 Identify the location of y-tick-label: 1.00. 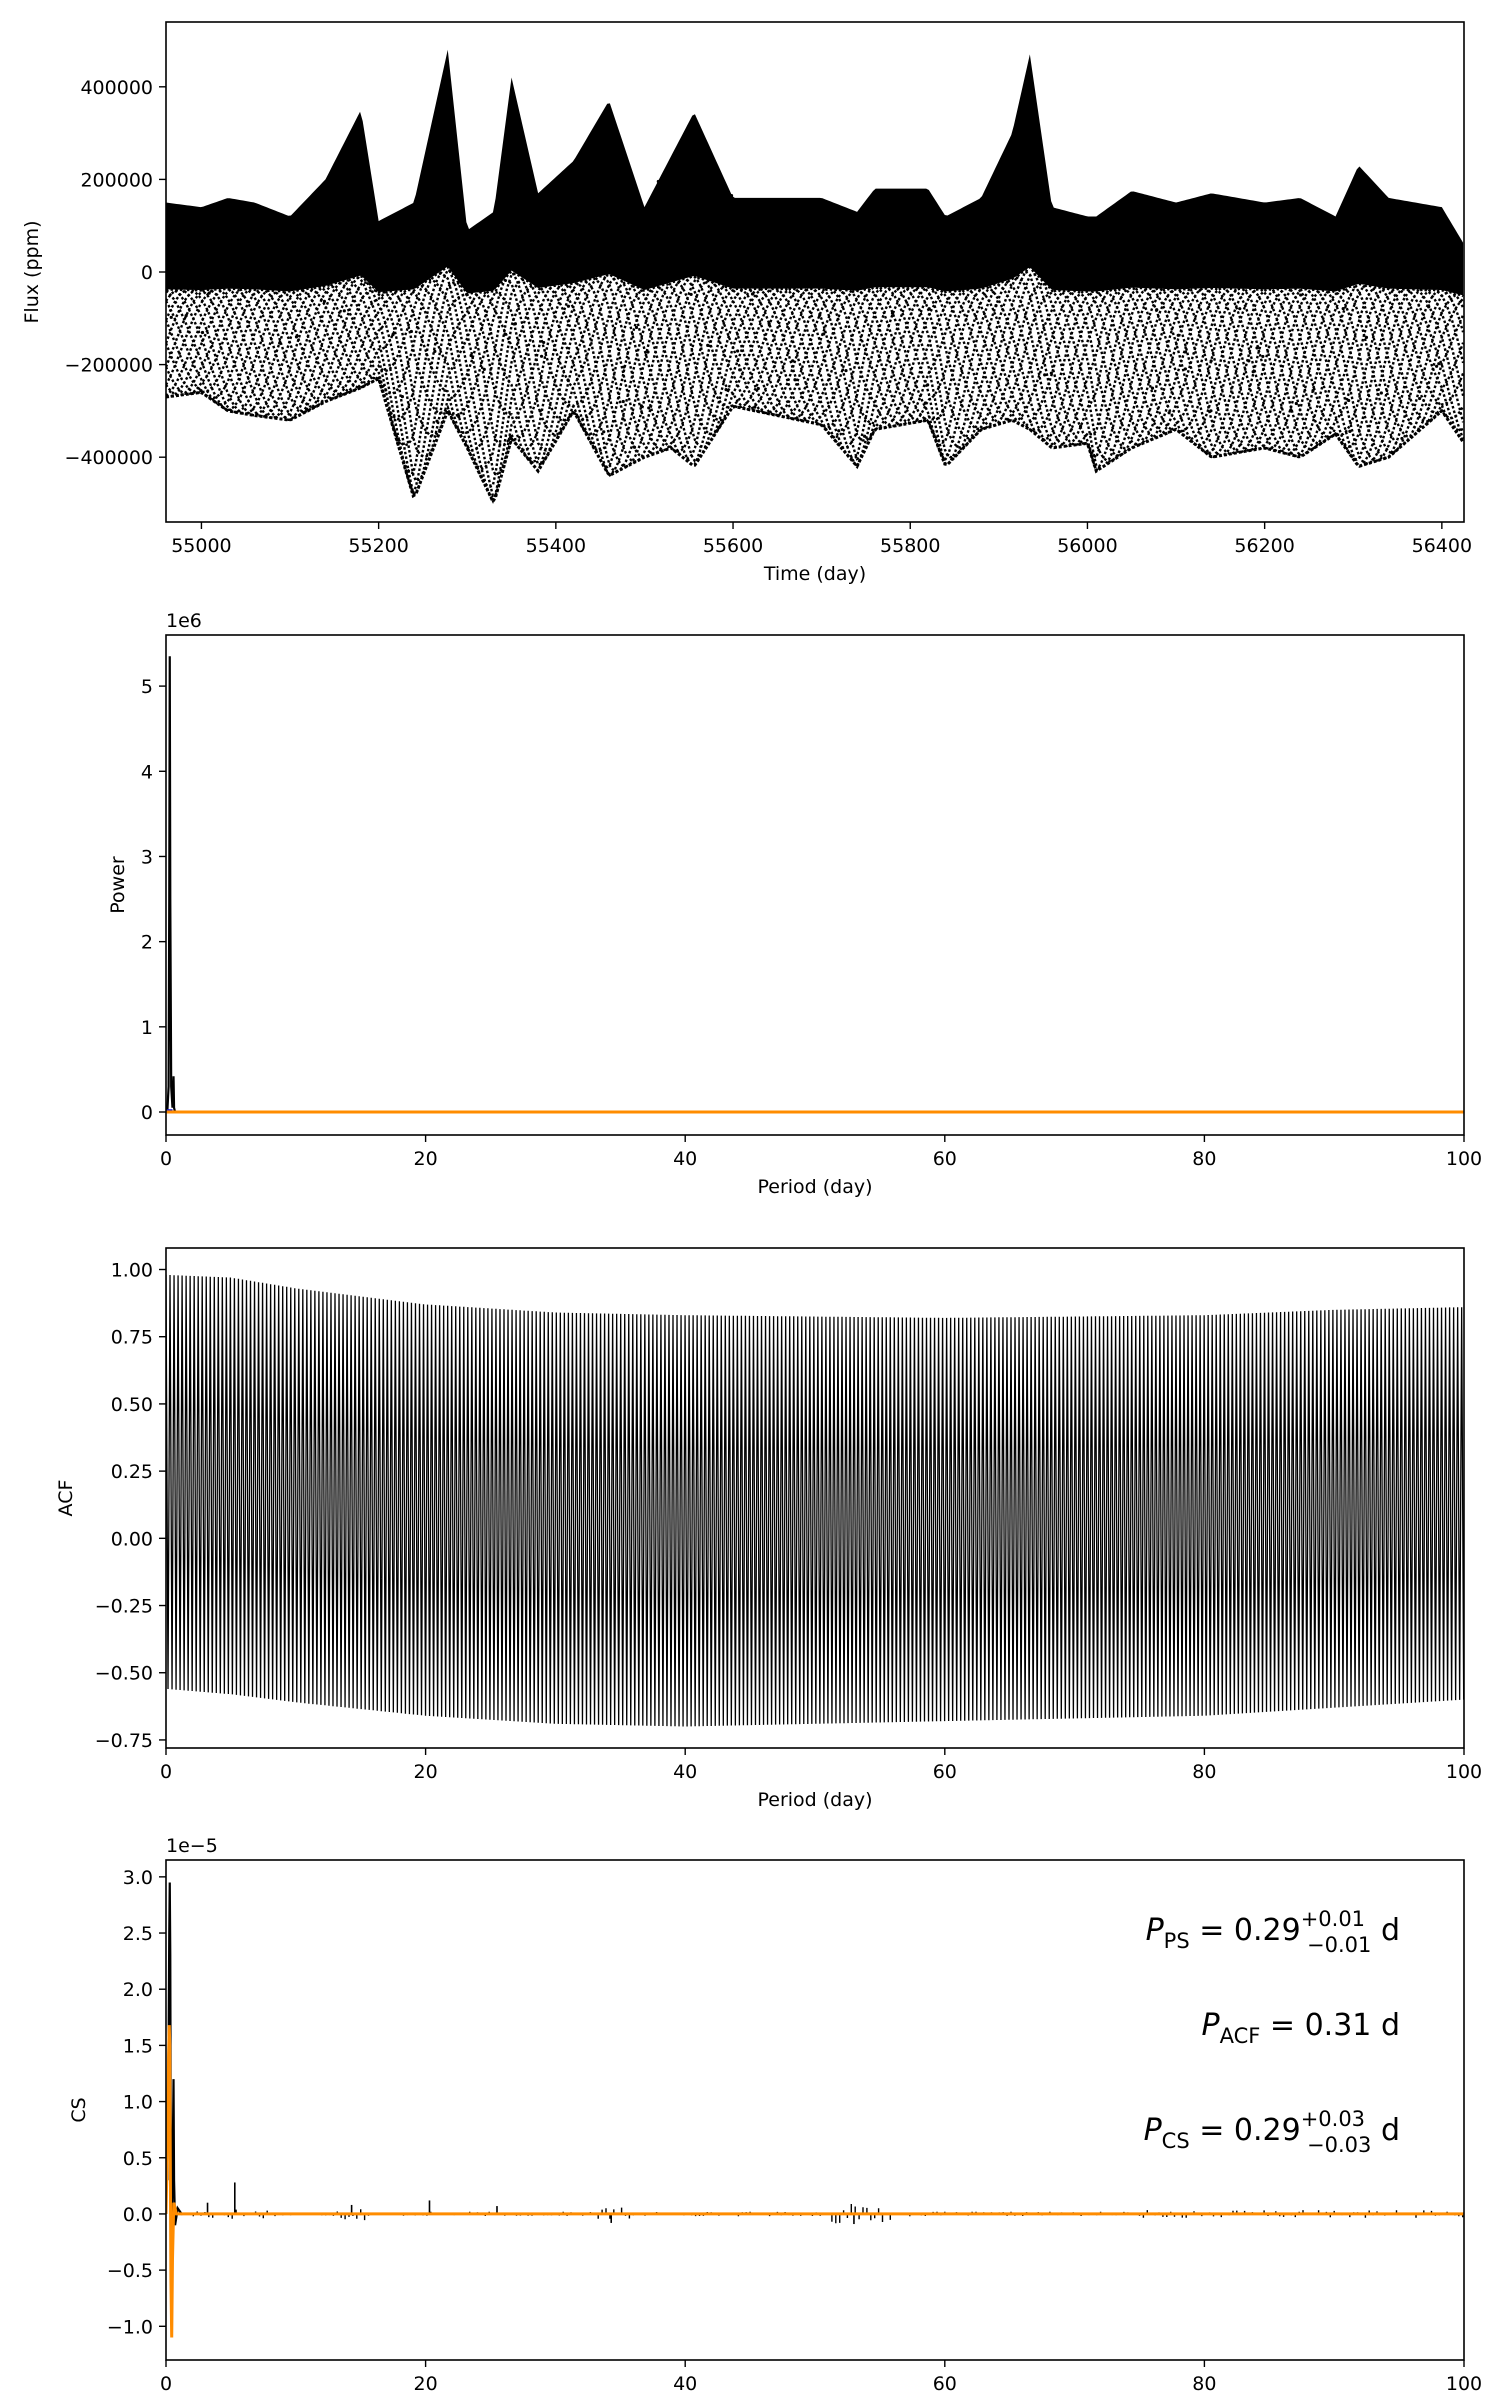
(132, 1271).